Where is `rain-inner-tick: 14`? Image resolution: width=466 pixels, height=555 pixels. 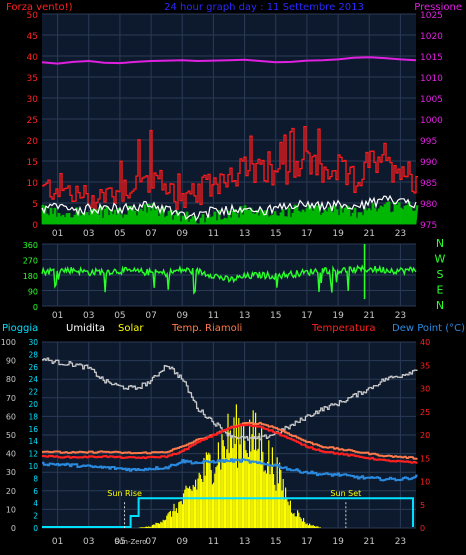 rain-inner-tick: 14 is located at coordinates (33, 441).